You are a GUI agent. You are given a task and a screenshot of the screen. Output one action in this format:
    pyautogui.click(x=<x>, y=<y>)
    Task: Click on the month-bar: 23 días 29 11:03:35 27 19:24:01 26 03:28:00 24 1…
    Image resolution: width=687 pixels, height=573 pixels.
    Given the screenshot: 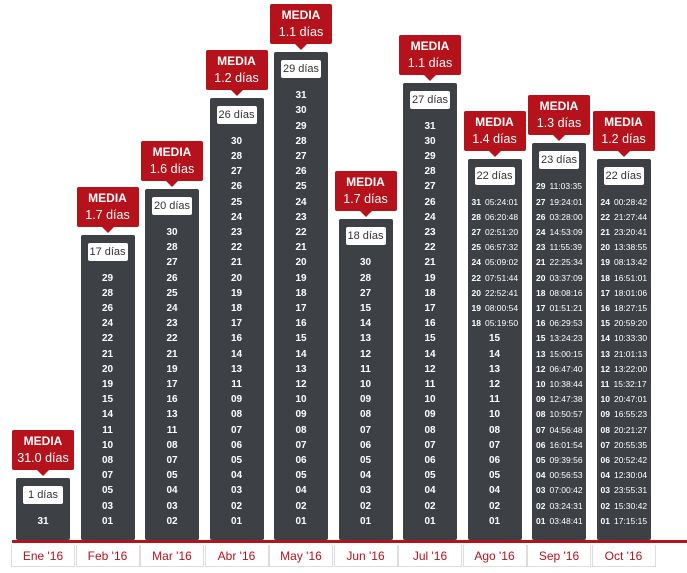 What is the action you would take?
    pyautogui.click(x=559, y=341)
    